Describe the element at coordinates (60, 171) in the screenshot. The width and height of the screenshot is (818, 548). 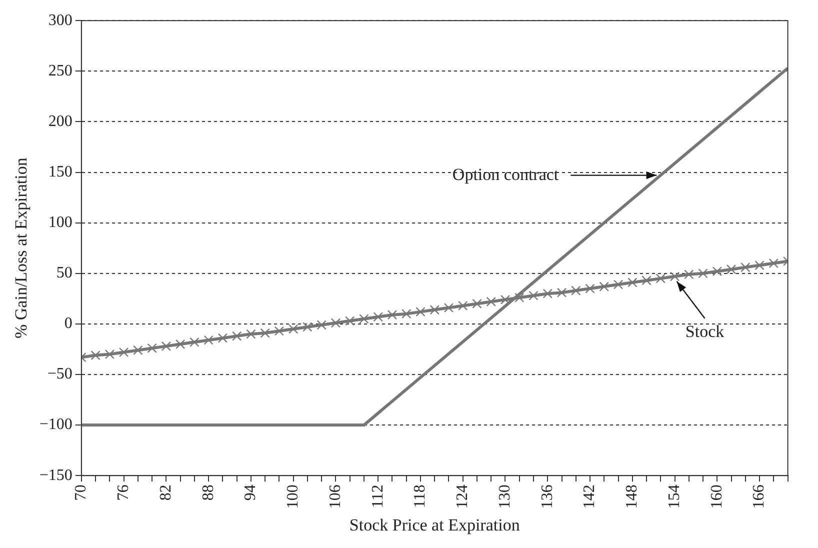
I see `y-tick-label: 150` at that location.